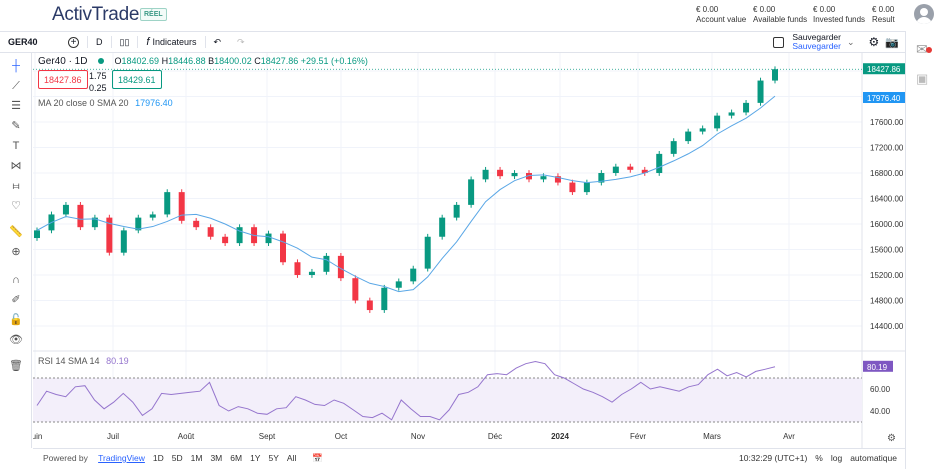  Describe the element at coordinates (16, 340) in the screenshot. I see `eye-icon: 👁` at that location.